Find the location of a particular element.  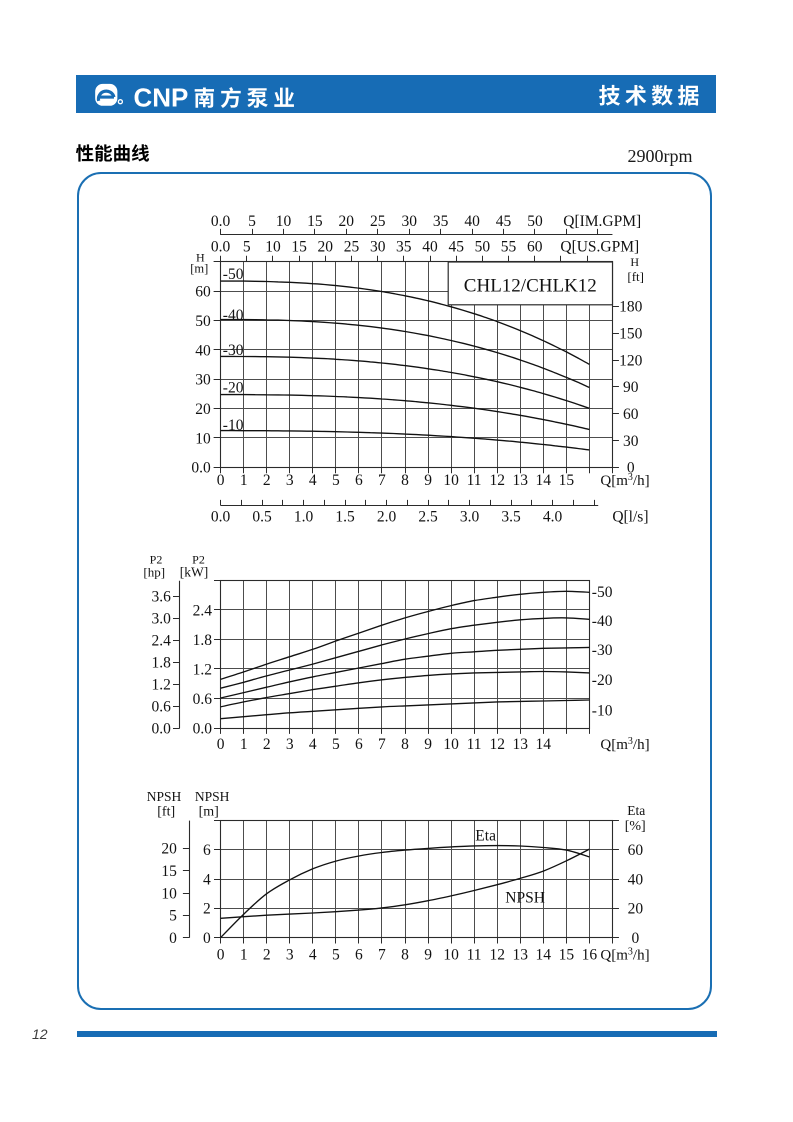

svg-text: [kW] is located at coordinates (194, 571).